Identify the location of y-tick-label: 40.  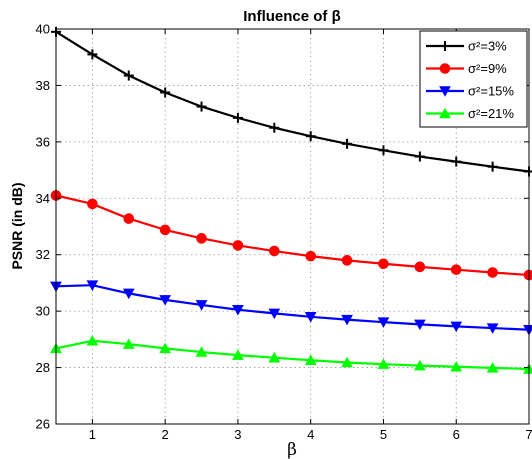
(43, 29).